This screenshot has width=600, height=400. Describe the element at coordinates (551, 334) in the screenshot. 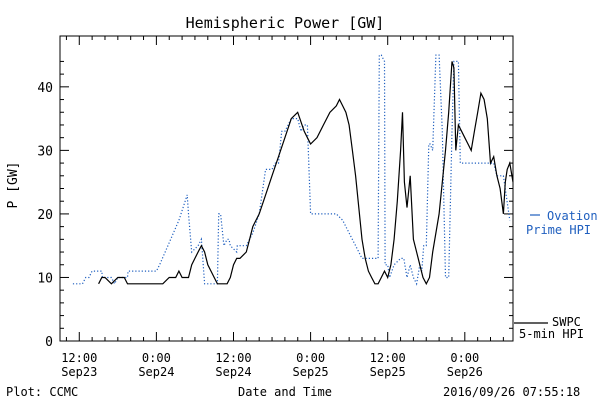

I see `legend-swpc-label-2: 5-min HPI` at that location.